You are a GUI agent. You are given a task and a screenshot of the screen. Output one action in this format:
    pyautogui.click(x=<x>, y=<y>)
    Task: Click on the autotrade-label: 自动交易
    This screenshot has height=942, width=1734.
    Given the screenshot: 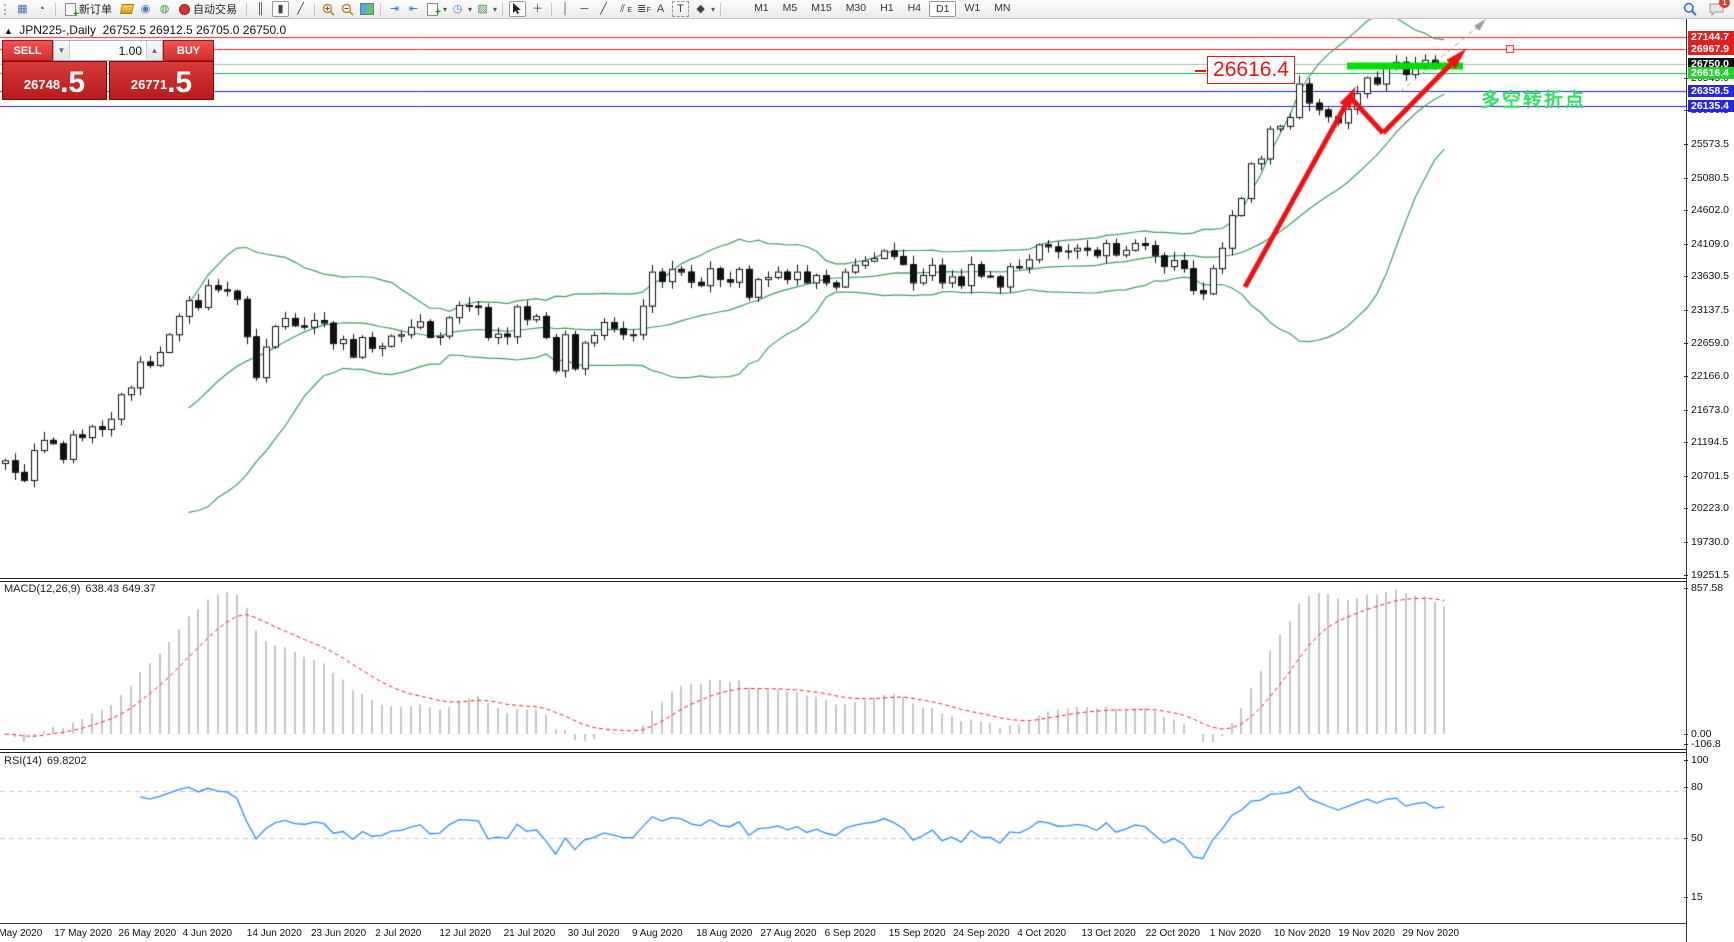 What is the action you would take?
    pyautogui.click(x=215, y=10)
    